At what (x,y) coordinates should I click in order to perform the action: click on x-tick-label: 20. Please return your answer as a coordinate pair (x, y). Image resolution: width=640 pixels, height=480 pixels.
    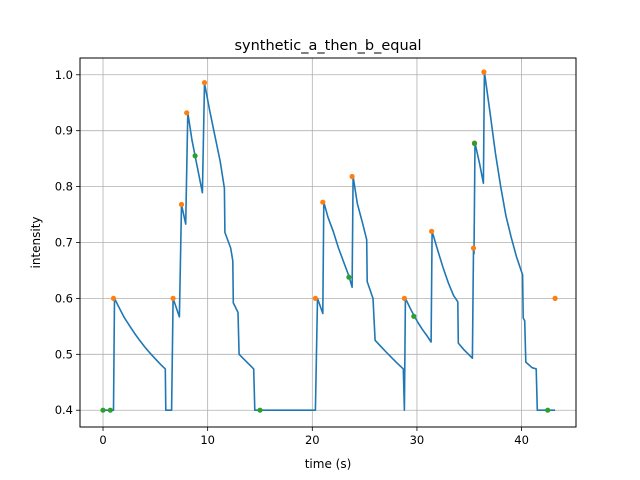
    Looking at the image, I should click on (312, 440).